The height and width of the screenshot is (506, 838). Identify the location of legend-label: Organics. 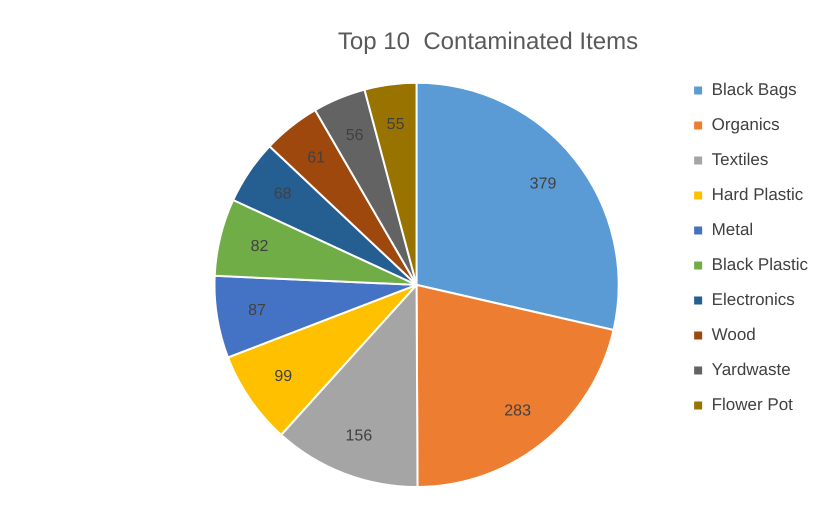
(746, 124).